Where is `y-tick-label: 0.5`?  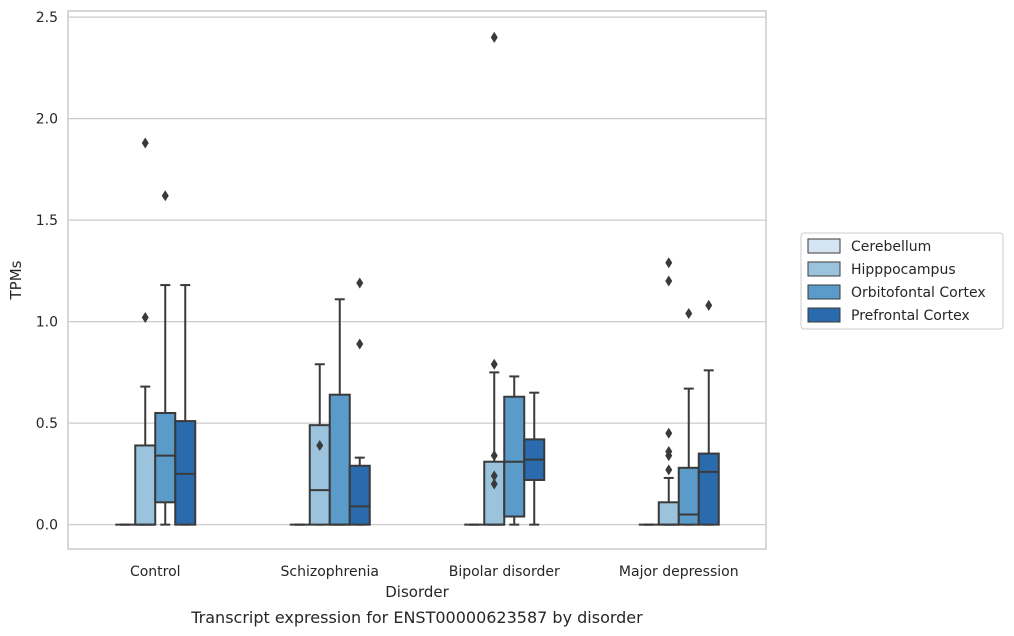 y-tick-label: 0.5 is located at coordinates (47, 424).